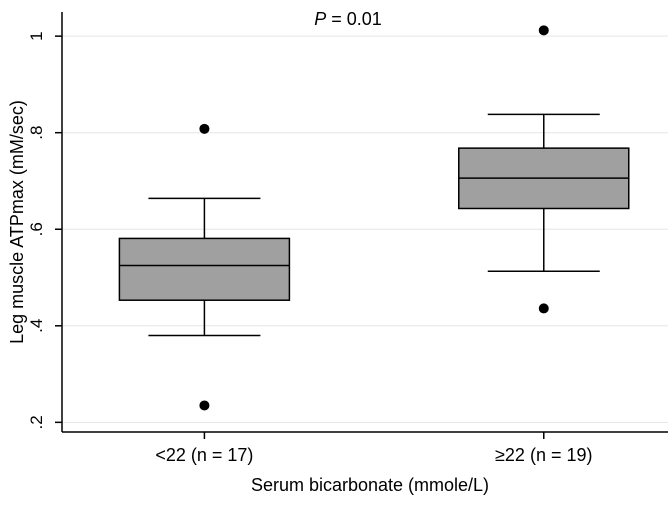 The height and width of the screenshot is (505, 671). What do you see at coordinates (370, 485) in the screenshot?
I see `x-axis-title: Serum bicarbonate (mmole/L)` at bounding box center [370, 485].